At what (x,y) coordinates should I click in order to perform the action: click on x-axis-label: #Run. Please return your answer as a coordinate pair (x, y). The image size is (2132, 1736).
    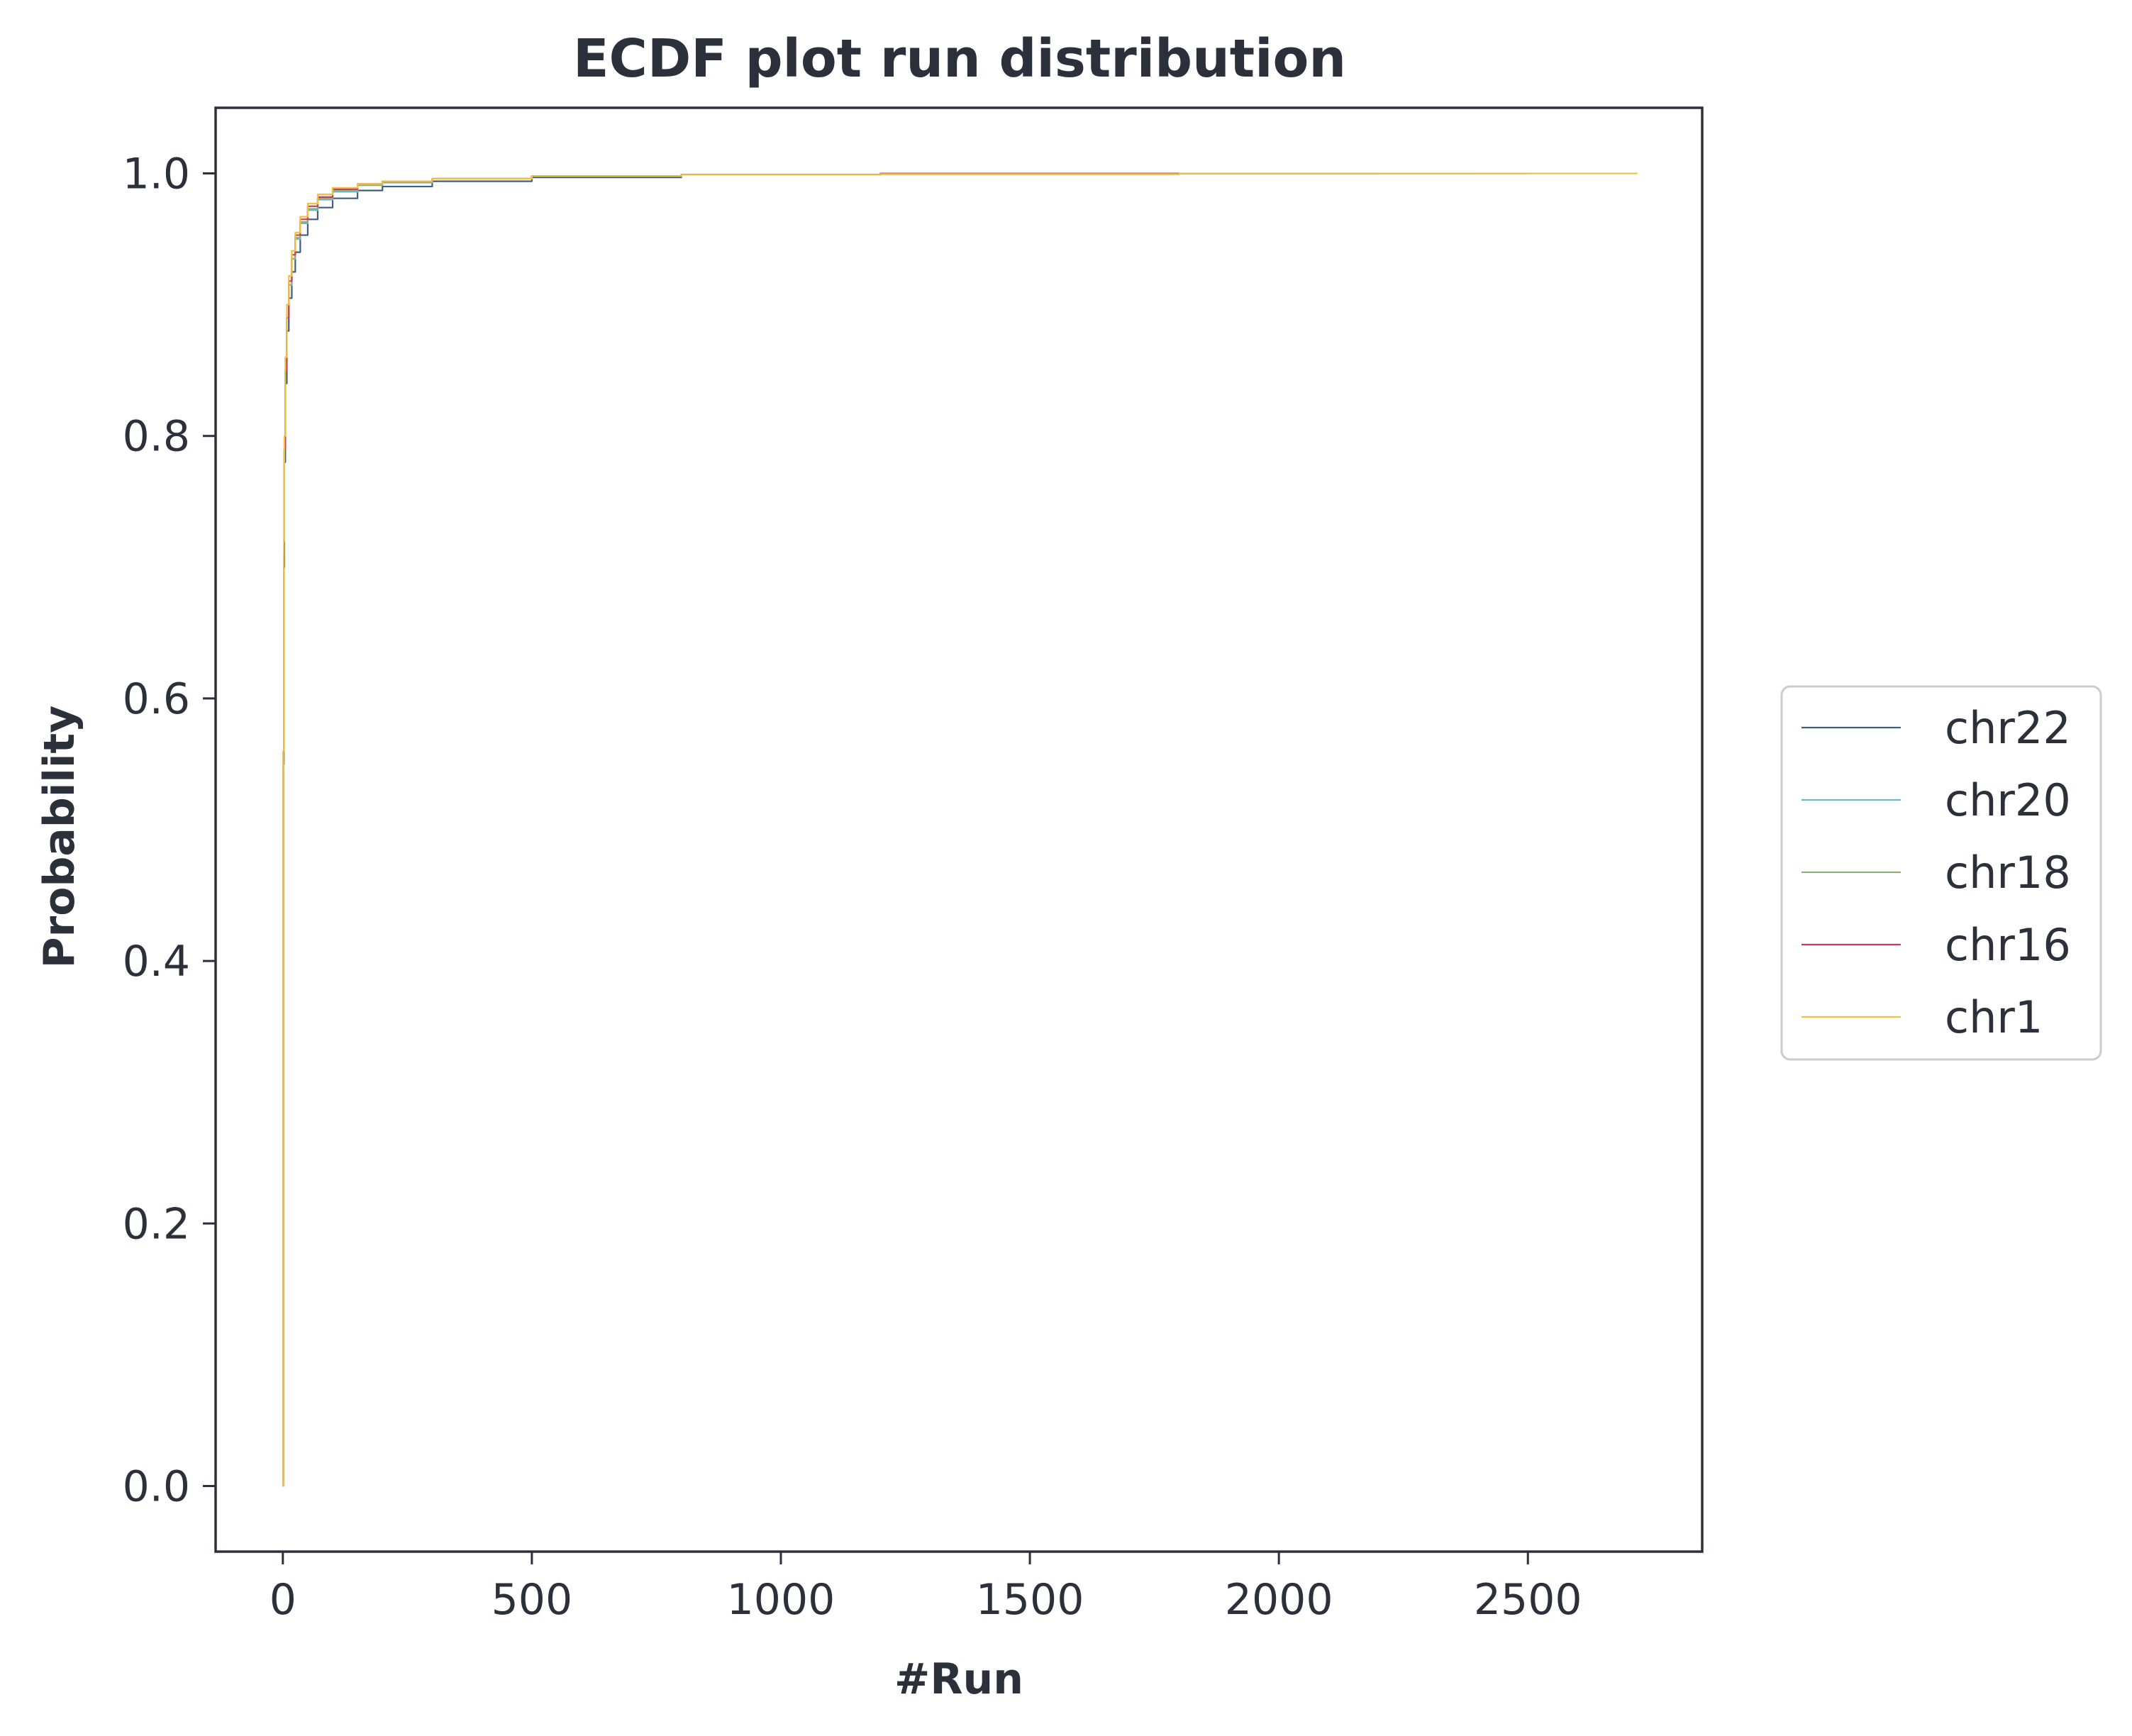
    Looking at the image, I should click on (958, 1679).